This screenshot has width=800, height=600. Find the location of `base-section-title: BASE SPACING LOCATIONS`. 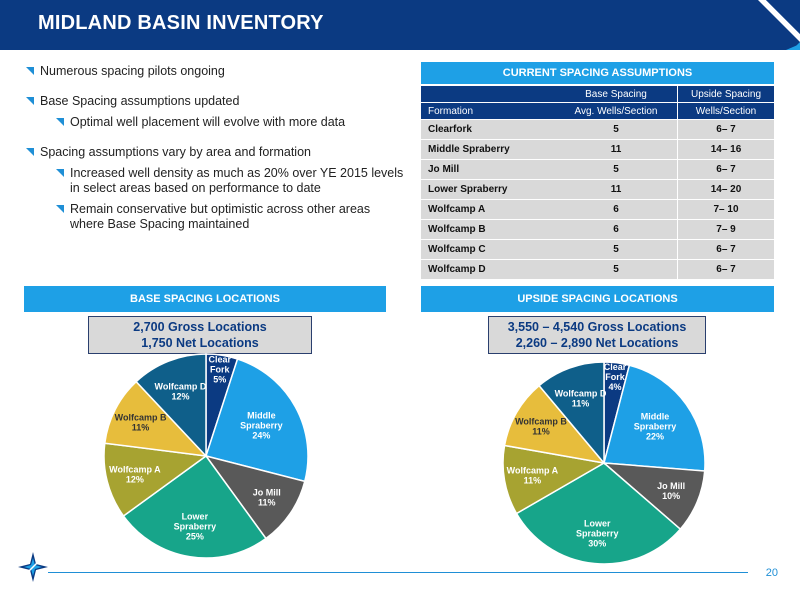

base-section-title: BASE SPACING LOCATIONS is located at coordinates (205, 299).